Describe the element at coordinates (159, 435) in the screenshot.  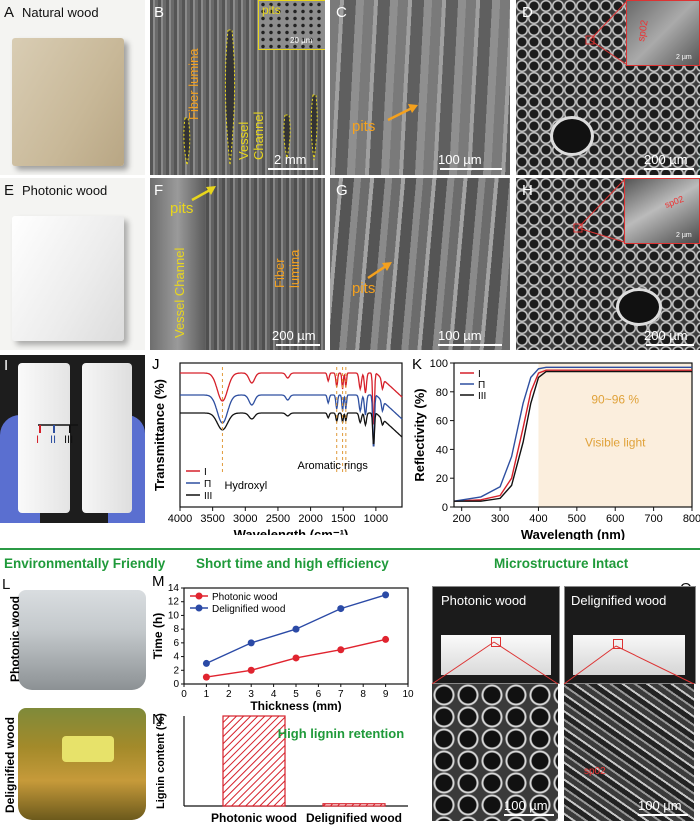
I see `y-axis-label: Transmittance (%)` at that location.